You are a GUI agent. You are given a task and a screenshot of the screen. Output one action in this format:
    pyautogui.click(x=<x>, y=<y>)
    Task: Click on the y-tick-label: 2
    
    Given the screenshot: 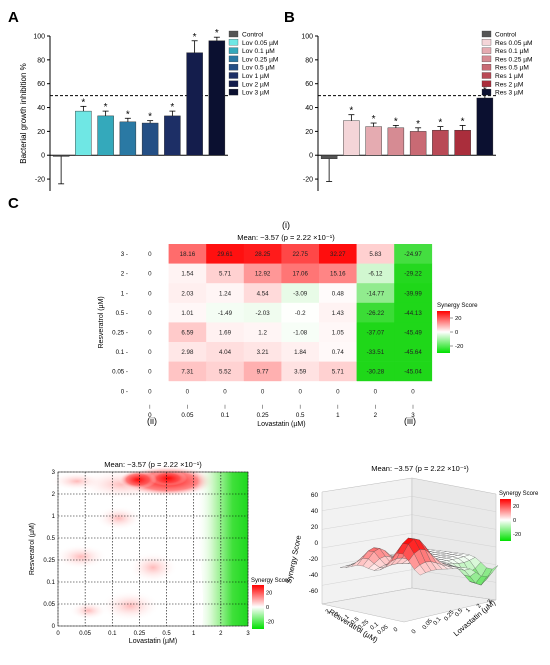 What is the action you would take?
    pyautogui.click(x=338, y=614)
    